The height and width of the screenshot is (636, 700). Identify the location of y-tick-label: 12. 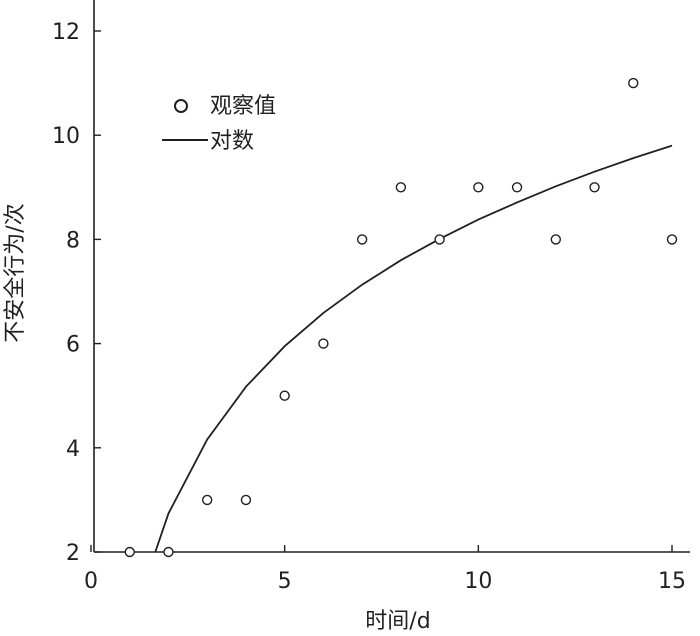
(66, 32).